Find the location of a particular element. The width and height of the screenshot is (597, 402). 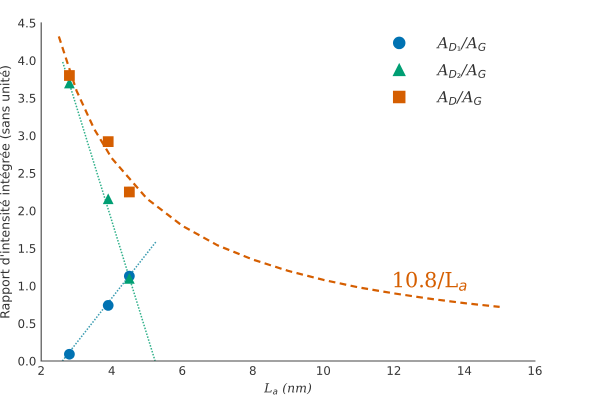

y-tick-label: 1.5 is located at coordinates (27, 248).